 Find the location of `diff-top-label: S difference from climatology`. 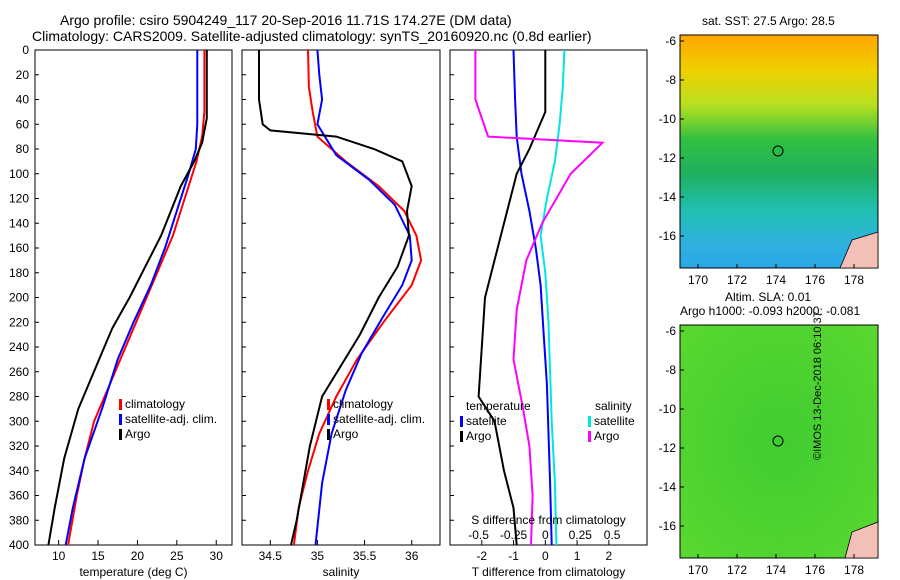

diff-top-label: S difference from climatology is located at coordinates (548, 520).